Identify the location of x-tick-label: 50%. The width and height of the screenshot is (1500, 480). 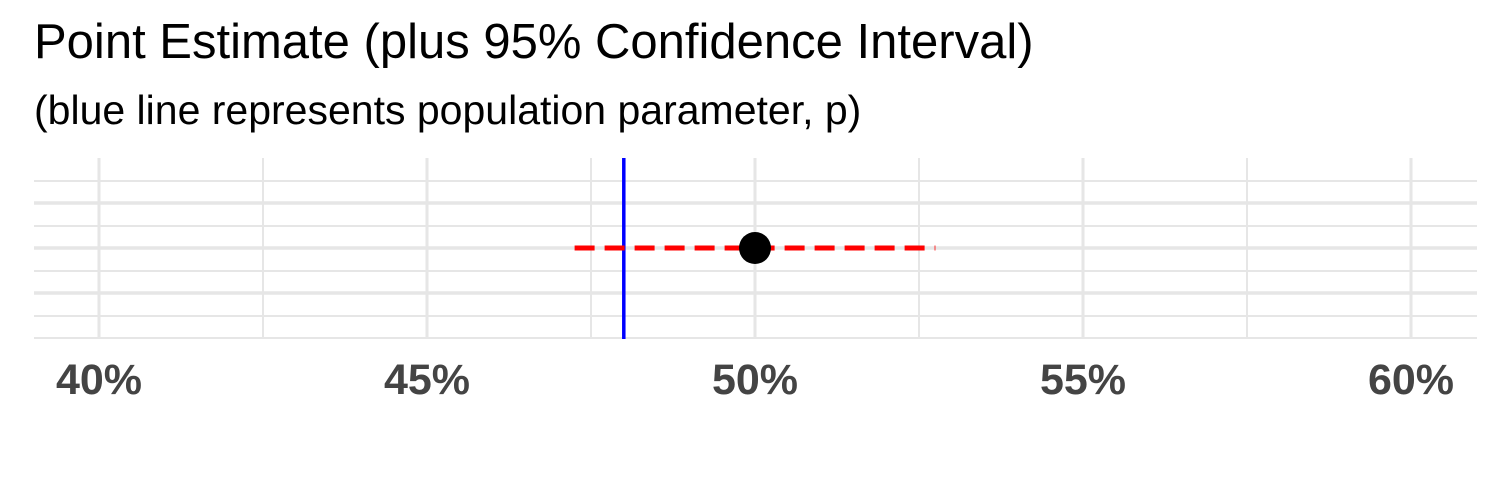
(755, 380).